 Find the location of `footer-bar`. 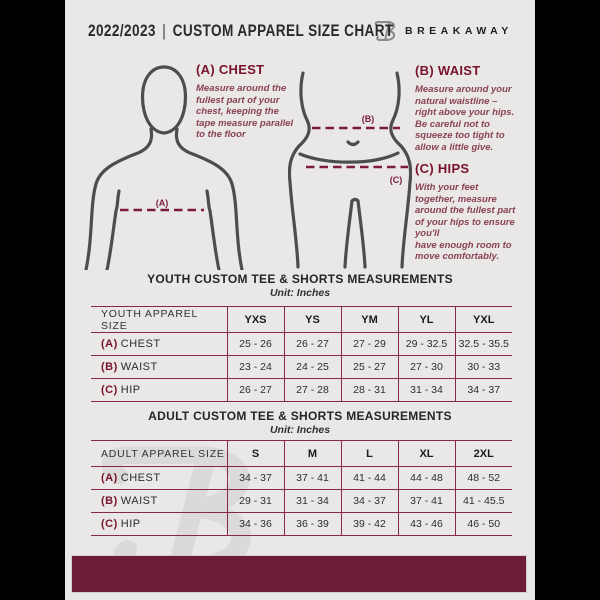

footer-bar is located at coordinates (299, 574).